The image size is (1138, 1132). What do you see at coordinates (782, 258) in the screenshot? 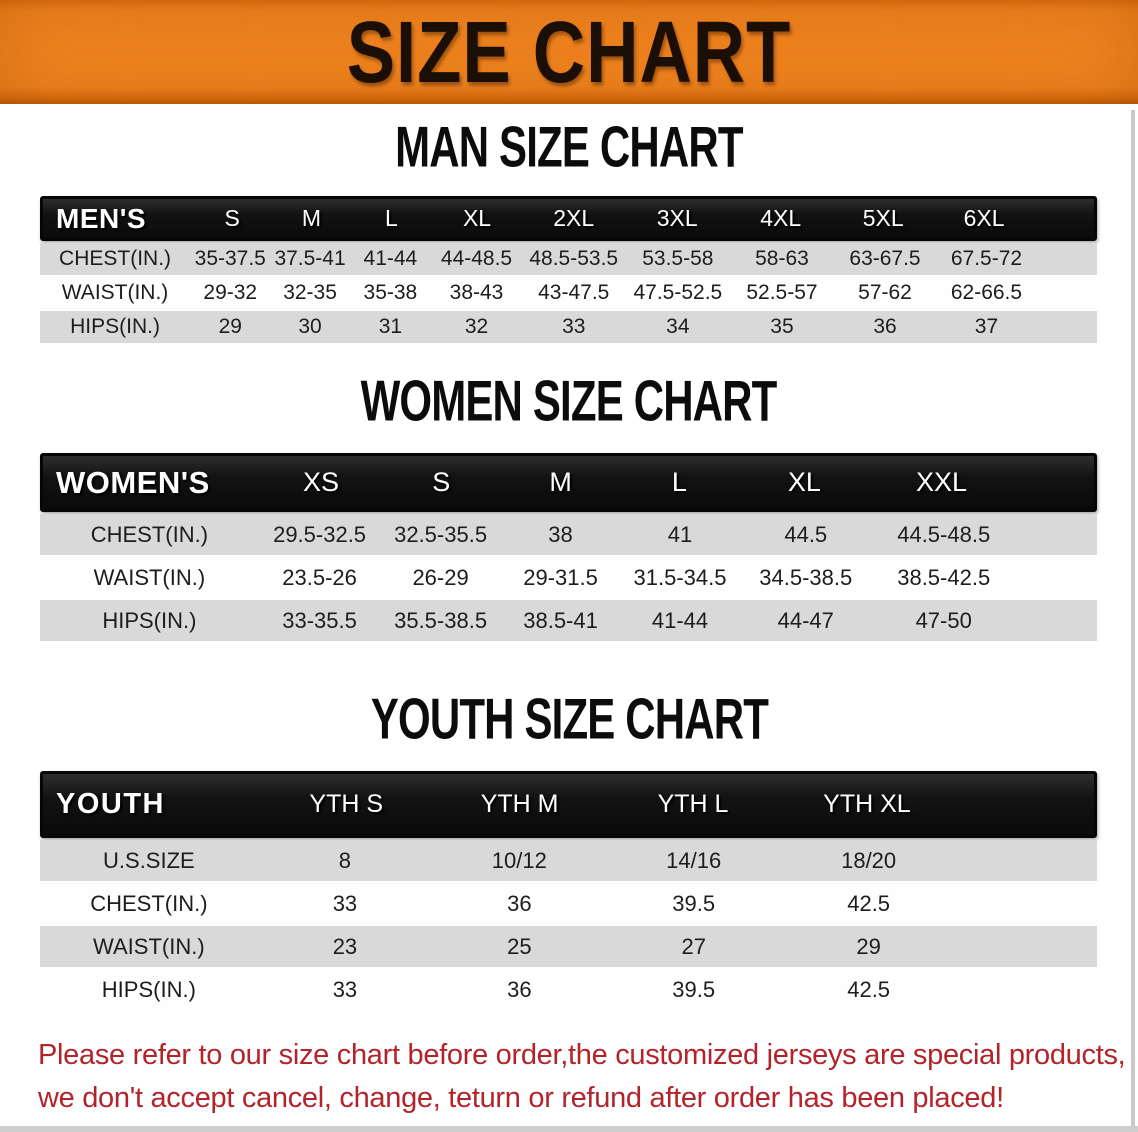
I see `size-value-cell: 58-63` at bounding box center [782, 258].